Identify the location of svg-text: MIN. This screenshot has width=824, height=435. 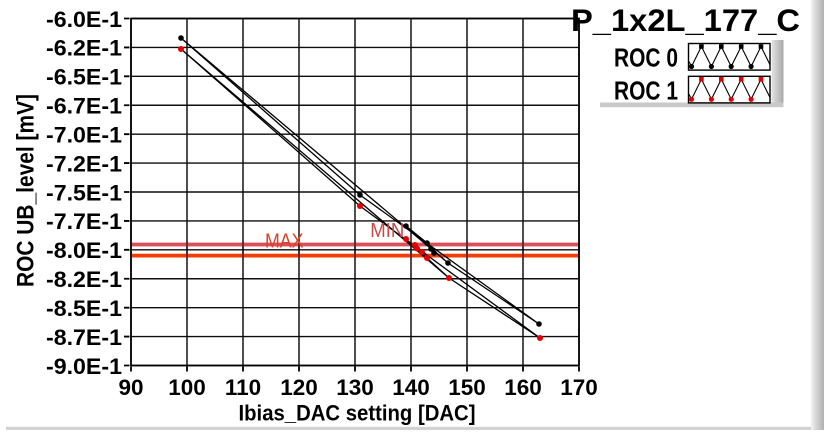
(387, 231).